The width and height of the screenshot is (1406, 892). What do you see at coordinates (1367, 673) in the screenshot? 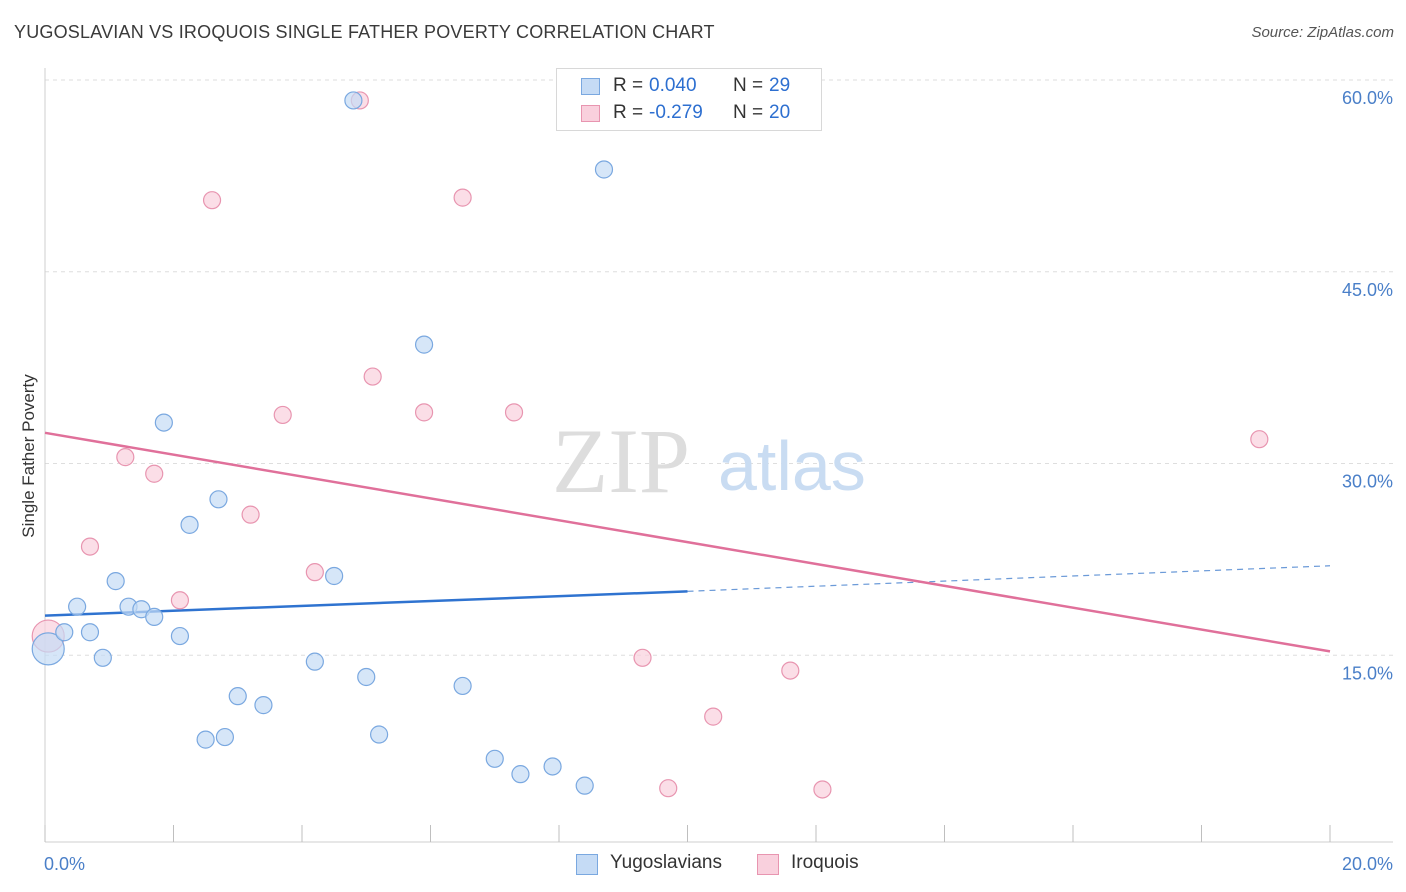
I see `y-tick-label: 15.0%` at bounding box center [1367, 673].